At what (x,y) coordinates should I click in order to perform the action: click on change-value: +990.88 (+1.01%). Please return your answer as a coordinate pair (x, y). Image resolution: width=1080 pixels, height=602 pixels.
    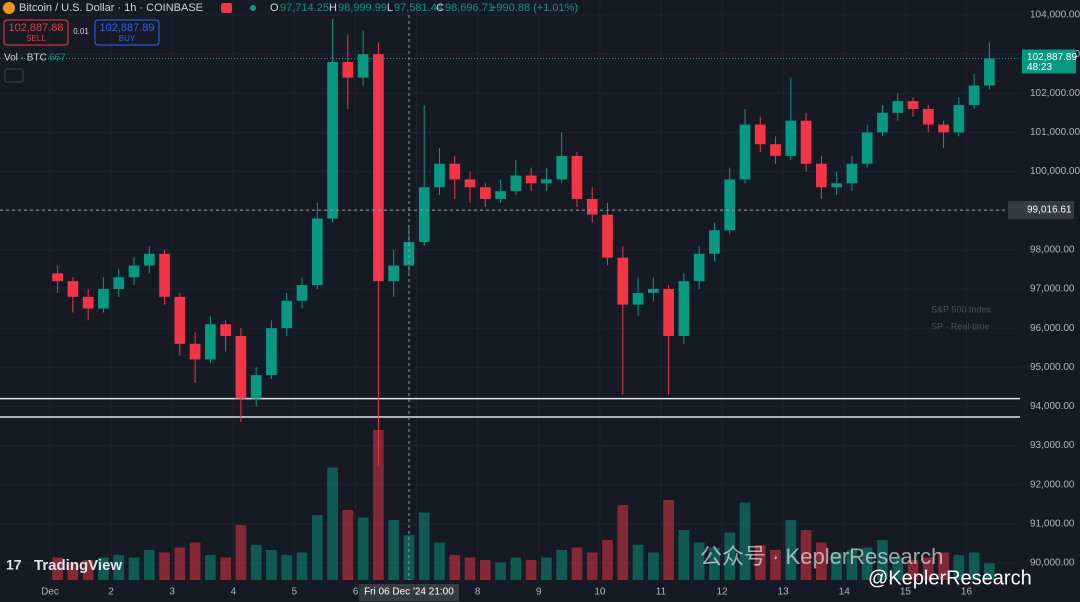
    Looking at the image, I should click on (534, 8).